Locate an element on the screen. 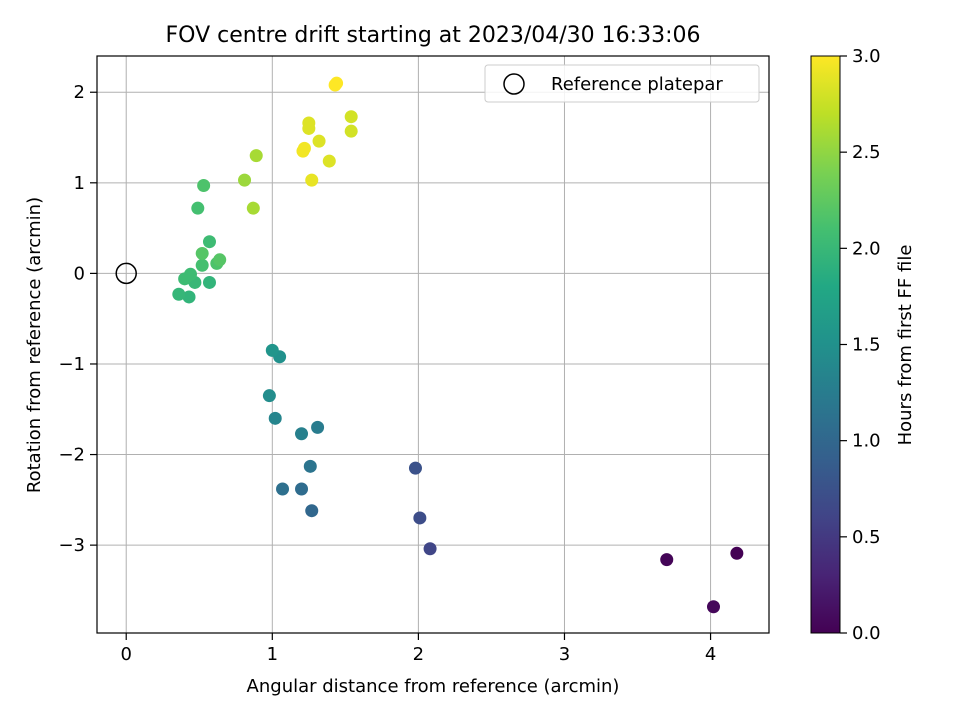  reference-platepar-marker is located at coordinates (126, 273).